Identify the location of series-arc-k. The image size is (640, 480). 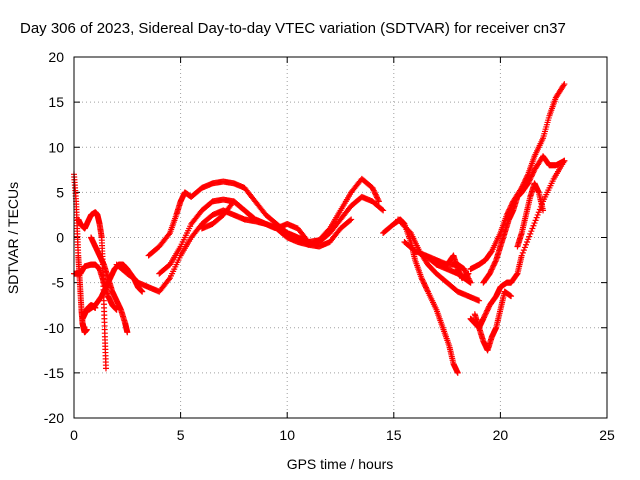
(420, 296).